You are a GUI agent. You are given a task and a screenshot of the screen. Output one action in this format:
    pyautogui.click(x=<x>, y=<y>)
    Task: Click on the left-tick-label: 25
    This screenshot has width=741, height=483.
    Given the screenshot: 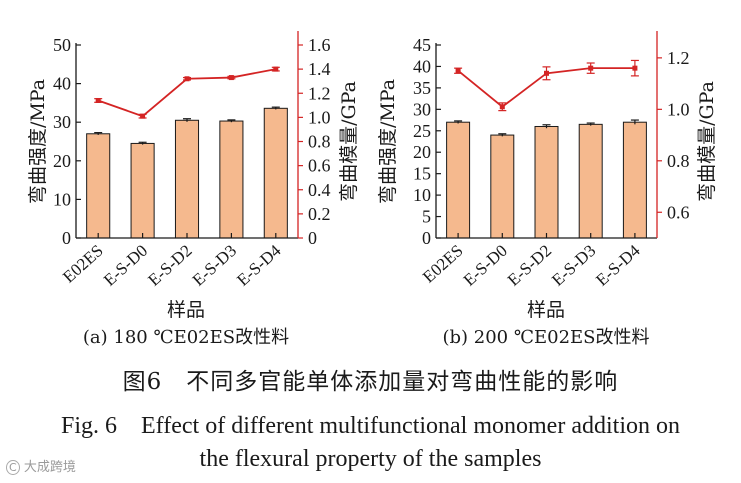 What is the action you would take?
    pyautogui.click(x=422, y=131)
    